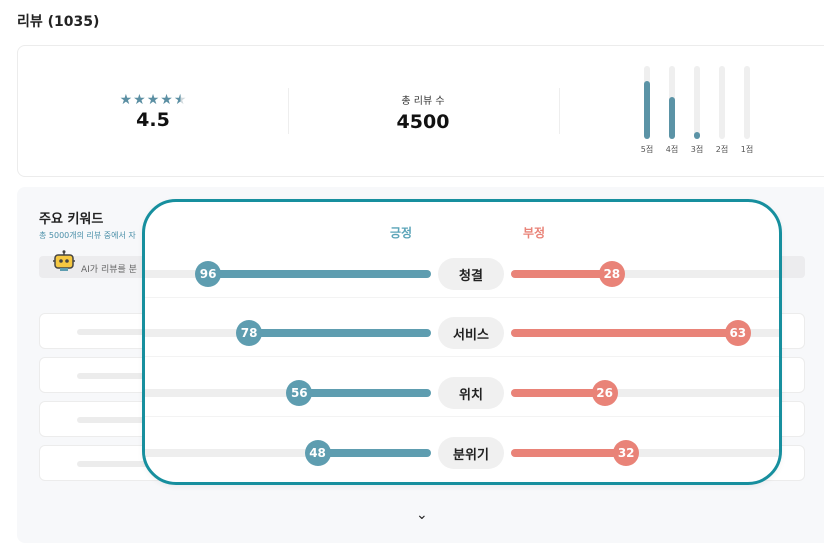  I want to click on keyword-label: 위치, so click(471, 393).